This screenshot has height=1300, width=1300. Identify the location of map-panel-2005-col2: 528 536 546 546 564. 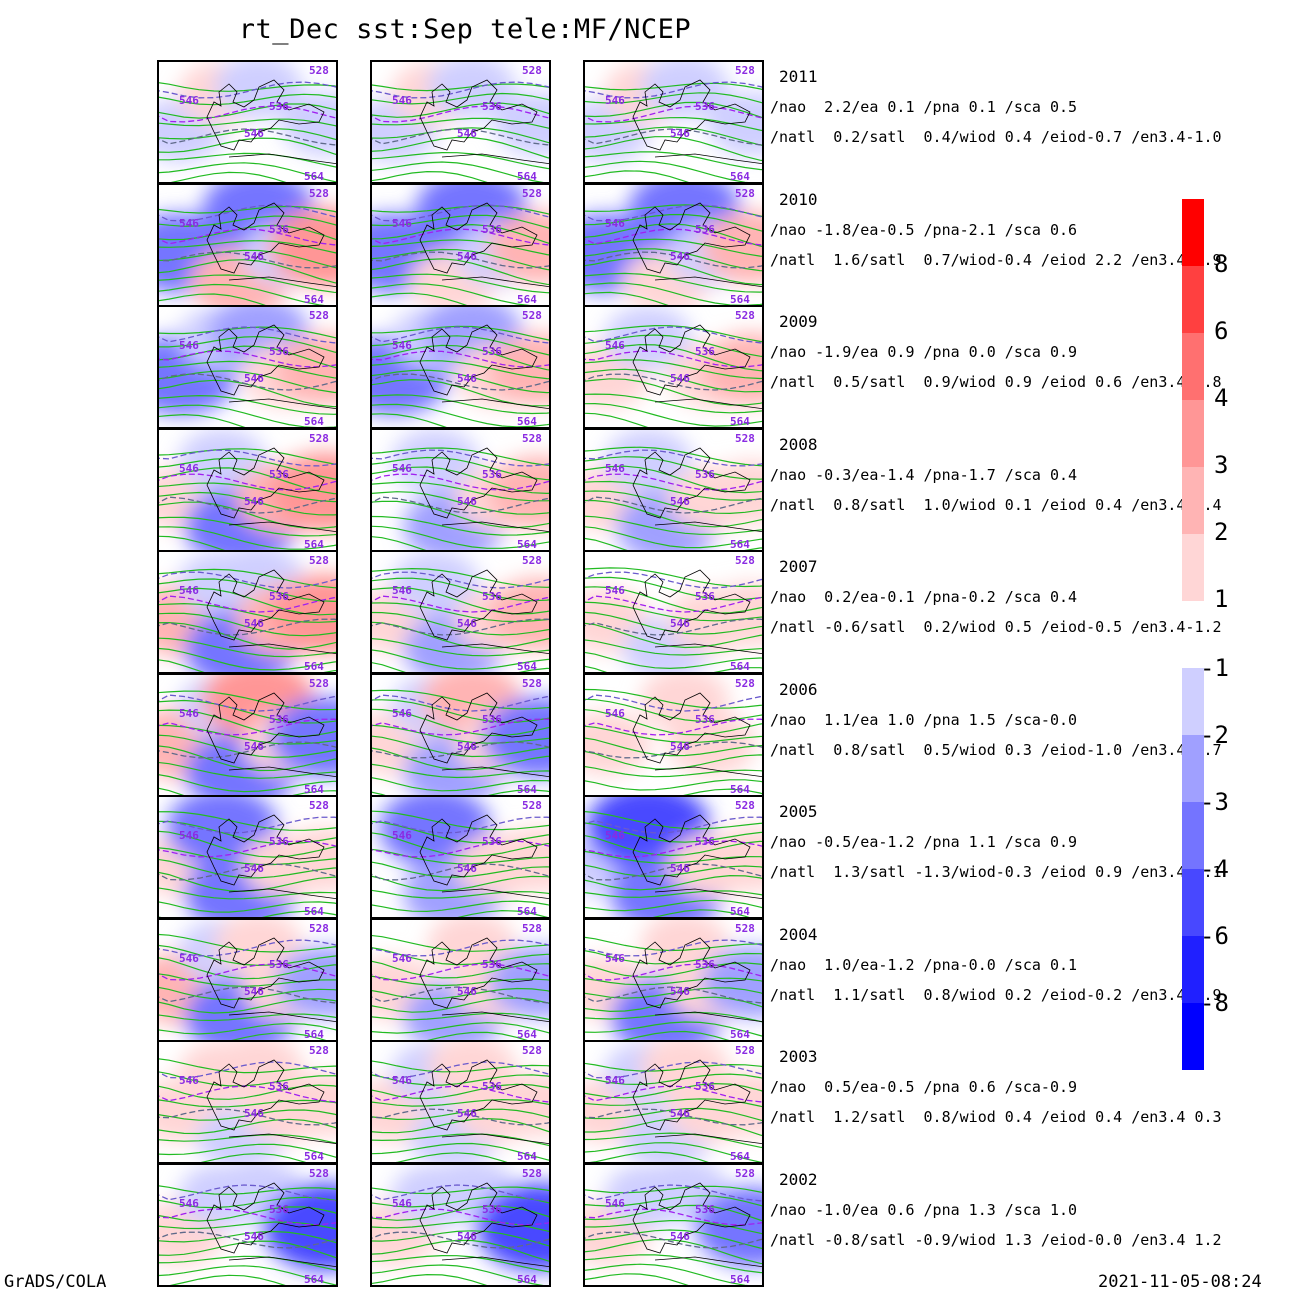
(460, 857).